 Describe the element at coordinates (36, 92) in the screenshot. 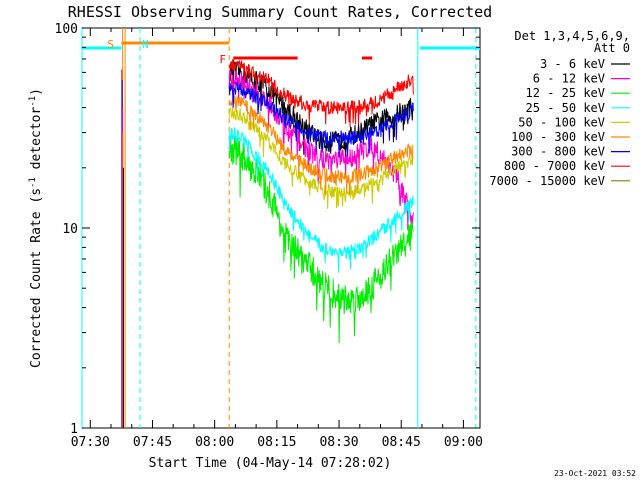

I see `y-axis-label-part3: )` at that location.